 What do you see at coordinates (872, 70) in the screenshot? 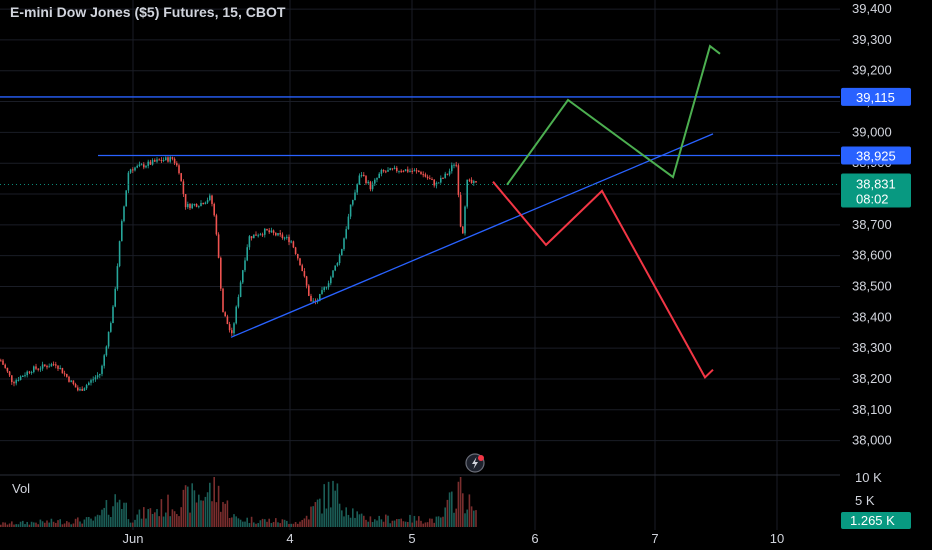
I see `price-tick-label: 39,200` at bounding box center [872, 70].